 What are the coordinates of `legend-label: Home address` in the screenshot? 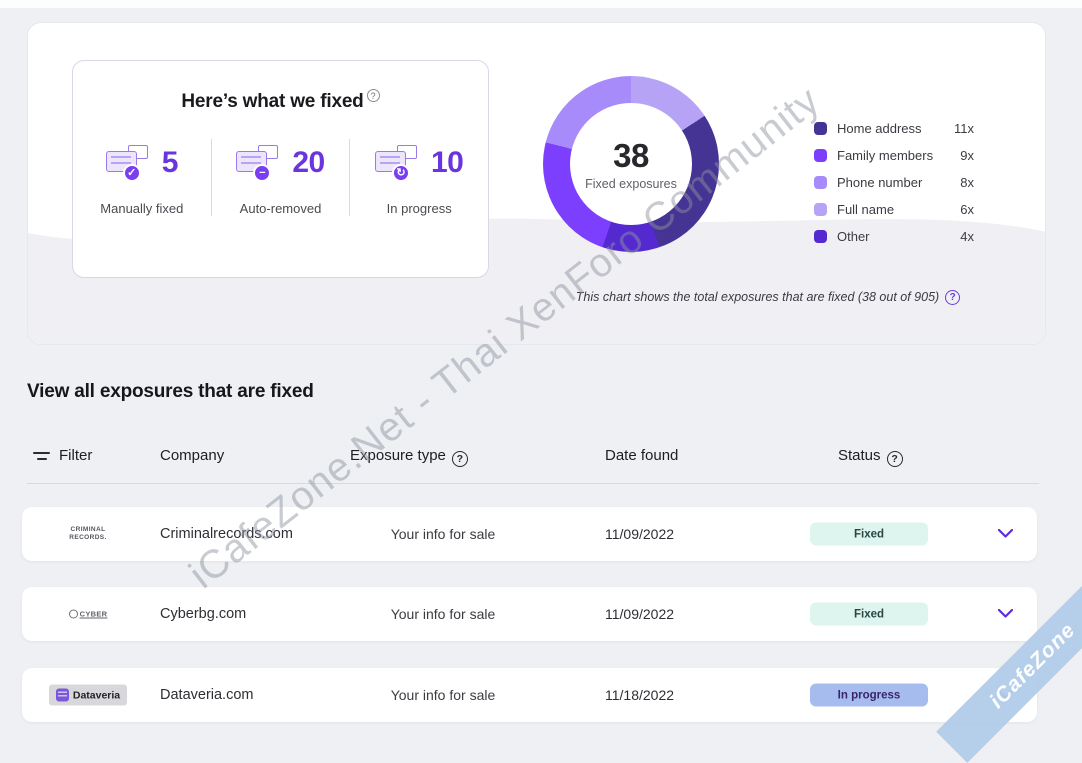 It's located at (879, 128).